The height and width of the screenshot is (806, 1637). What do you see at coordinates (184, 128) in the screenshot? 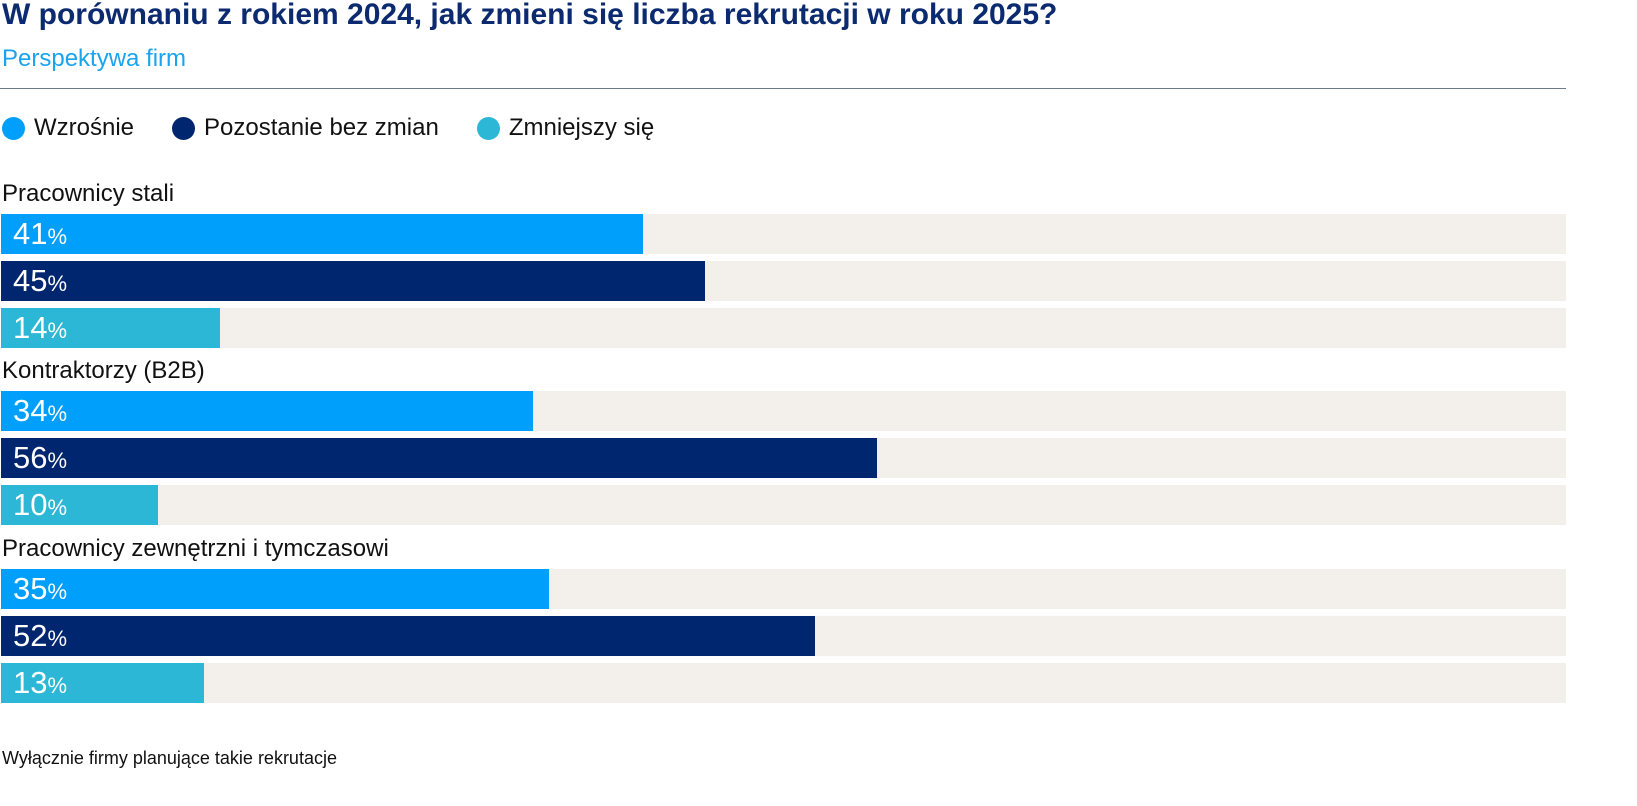
I see `legend-swatch-unchanged` at bounding box center [184, 128].